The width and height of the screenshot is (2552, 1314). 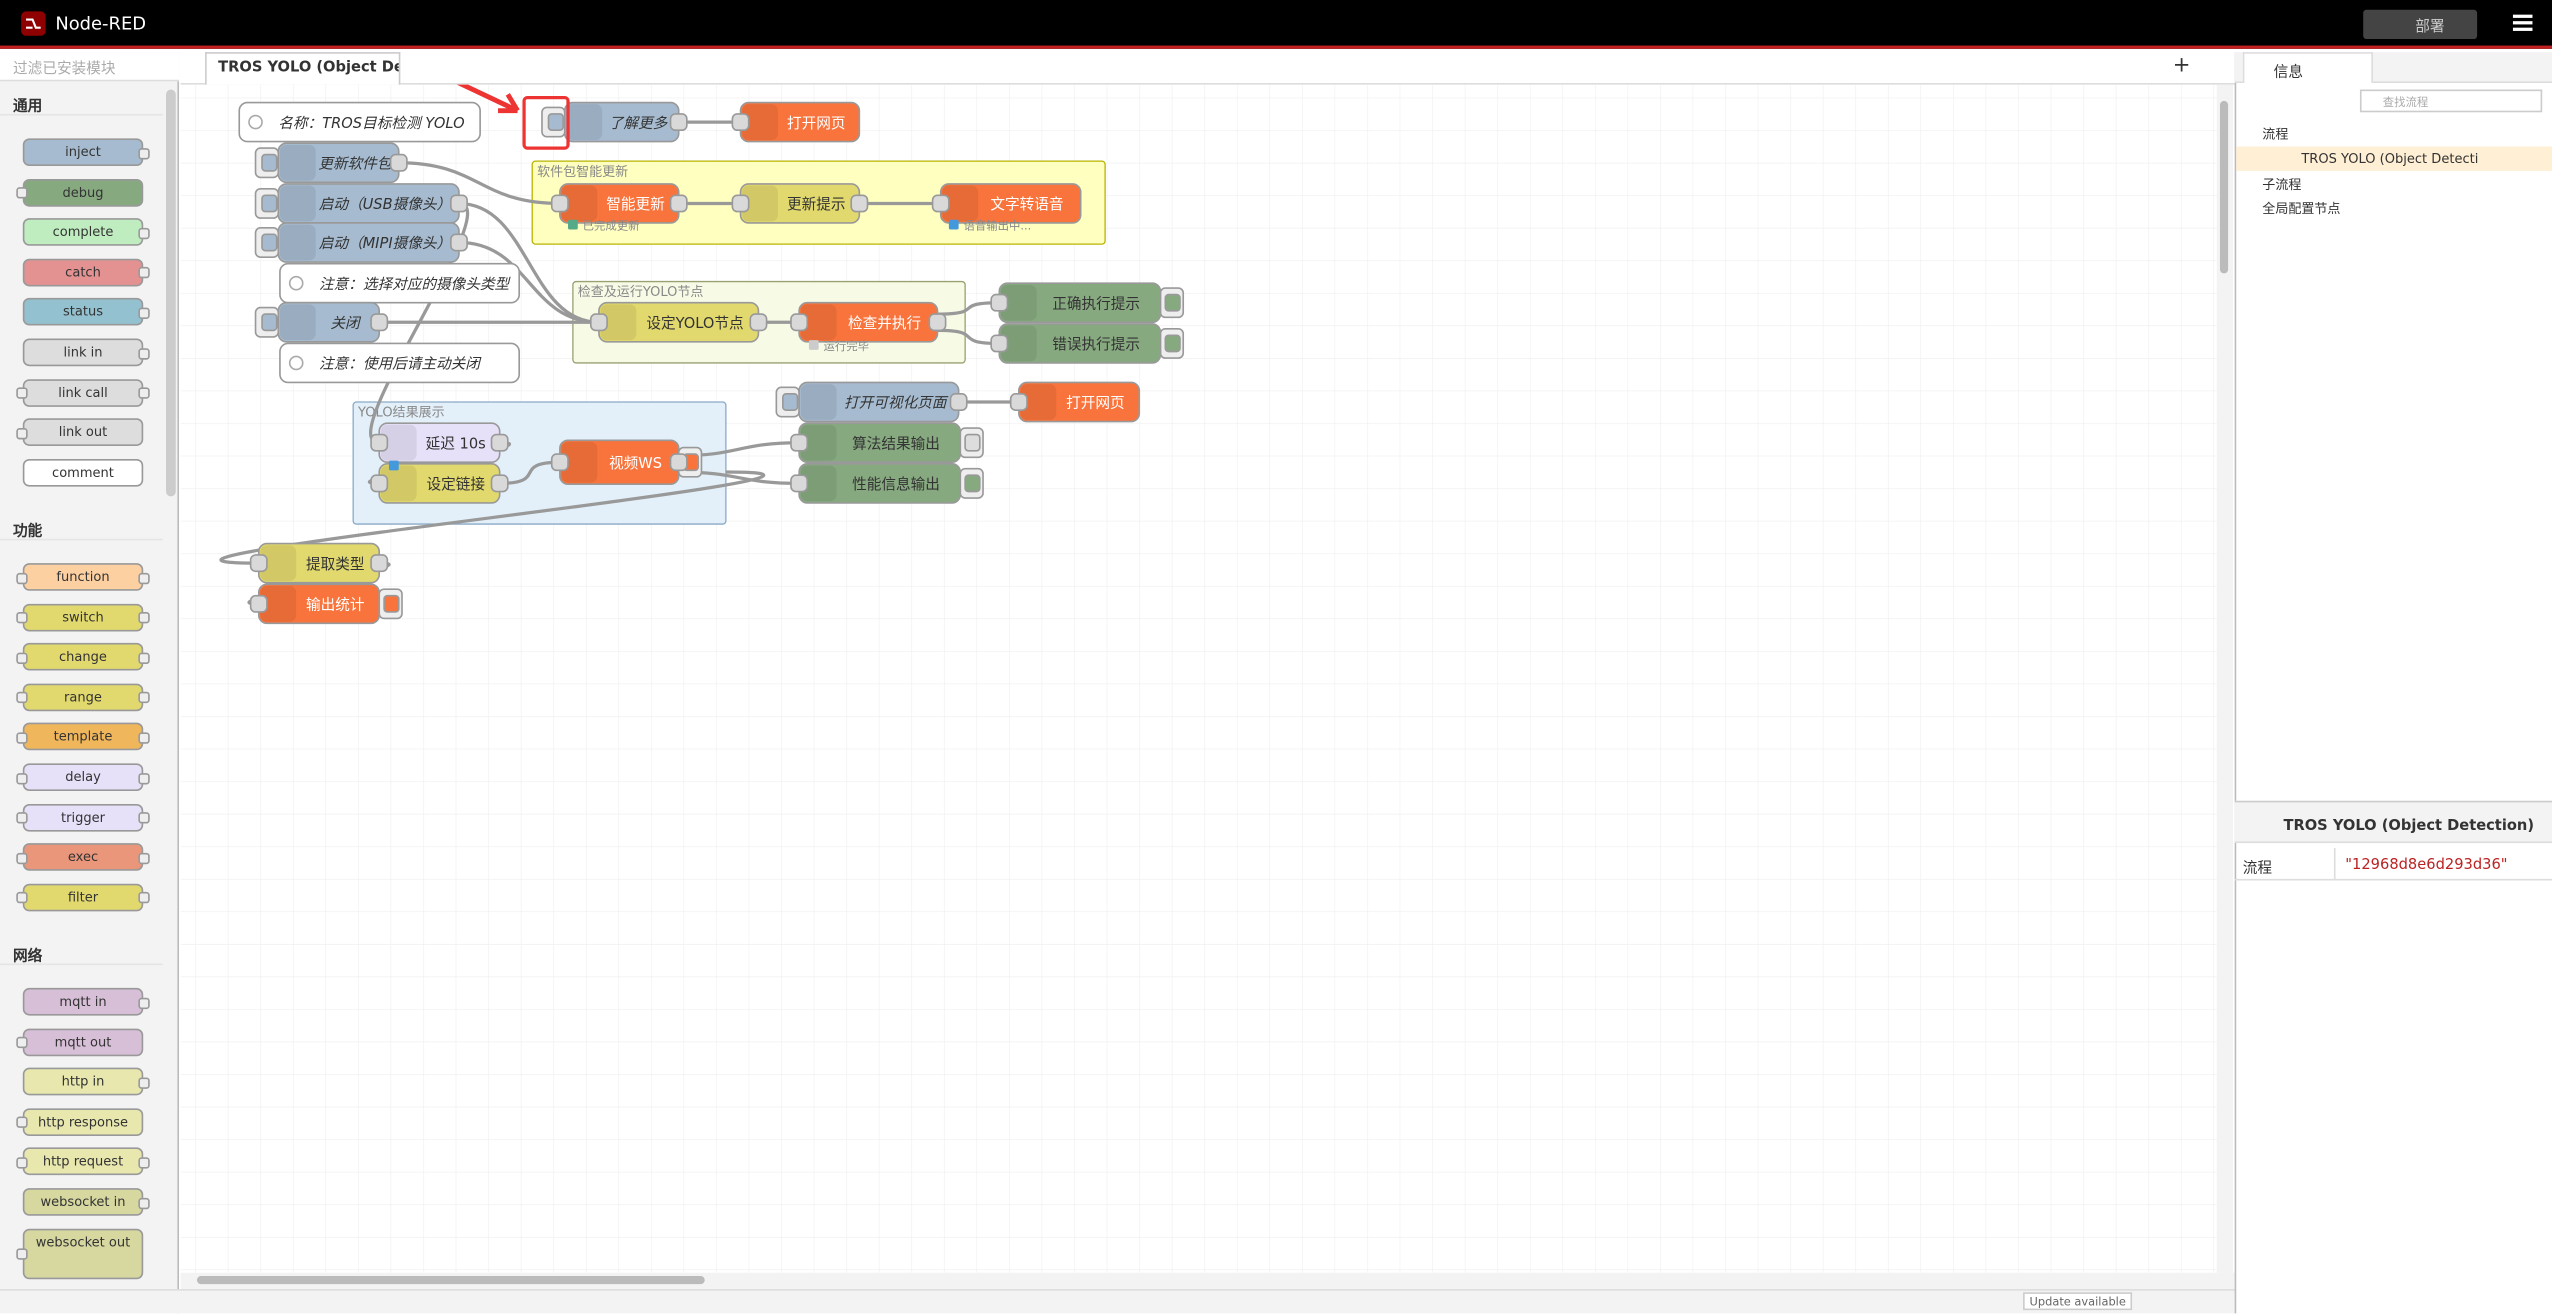 I want to click on palette-node: complete, so click(x=83, y=232).